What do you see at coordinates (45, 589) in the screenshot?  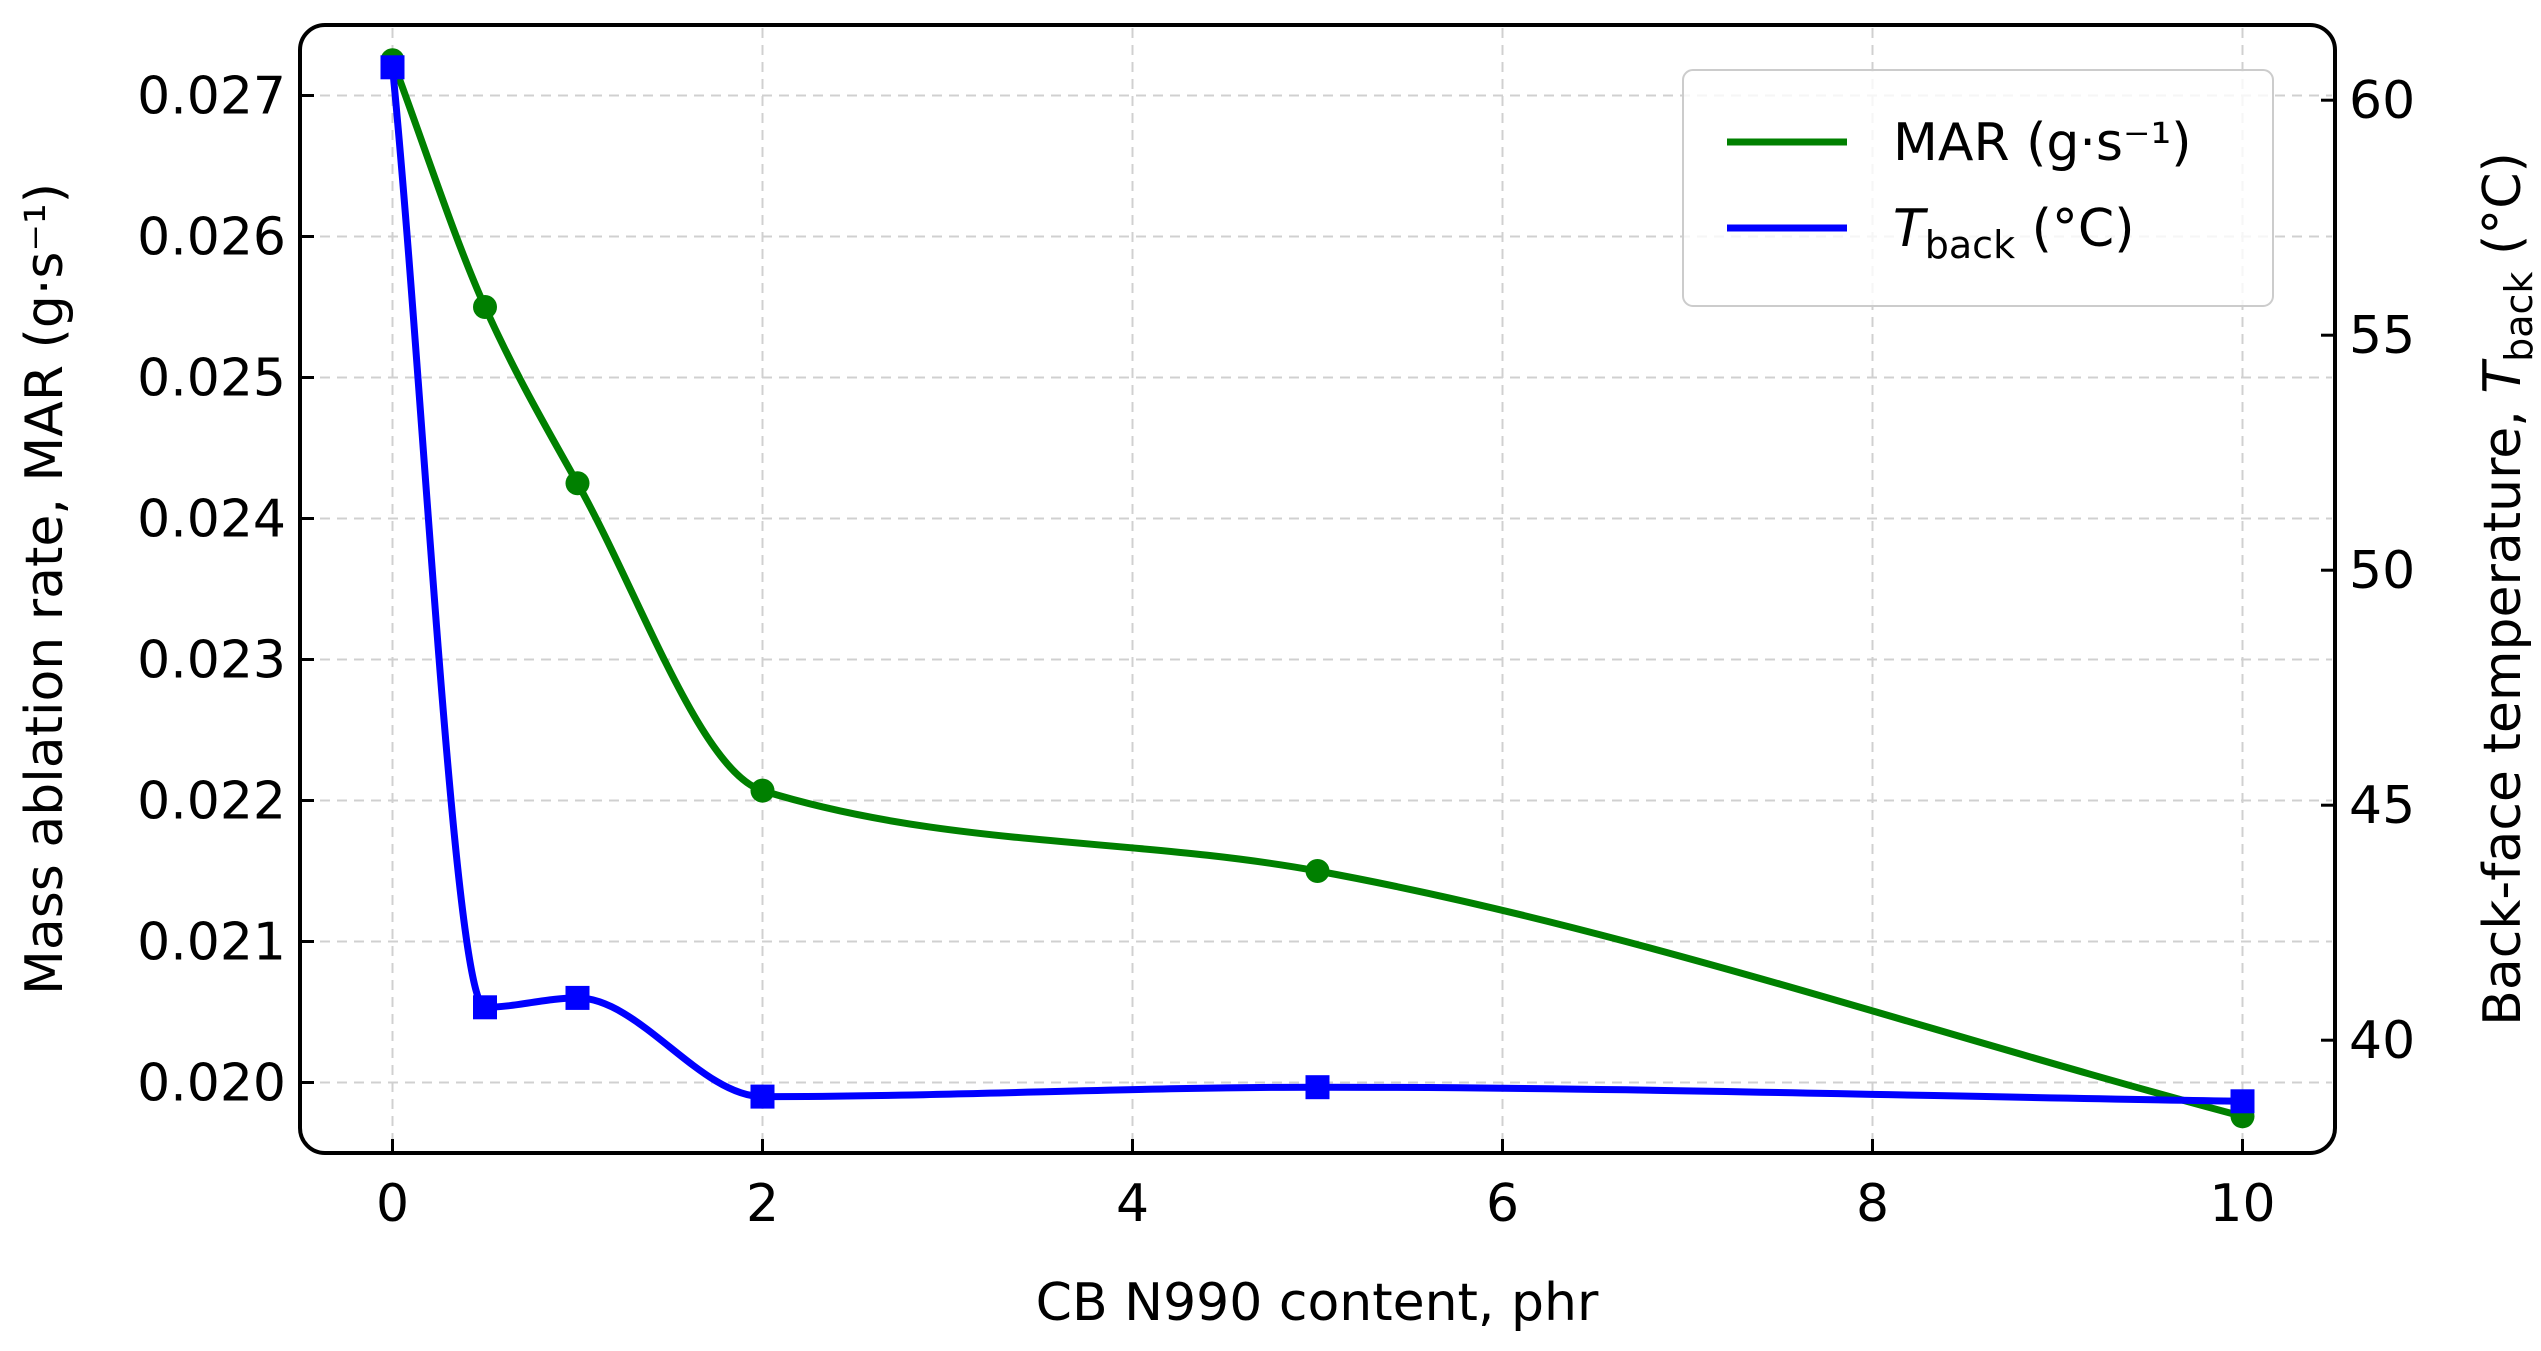 I see `left-y-axis-label: Mass ablation rate, MAR (g·s⁻¹)` at bounding box center [45, 589].